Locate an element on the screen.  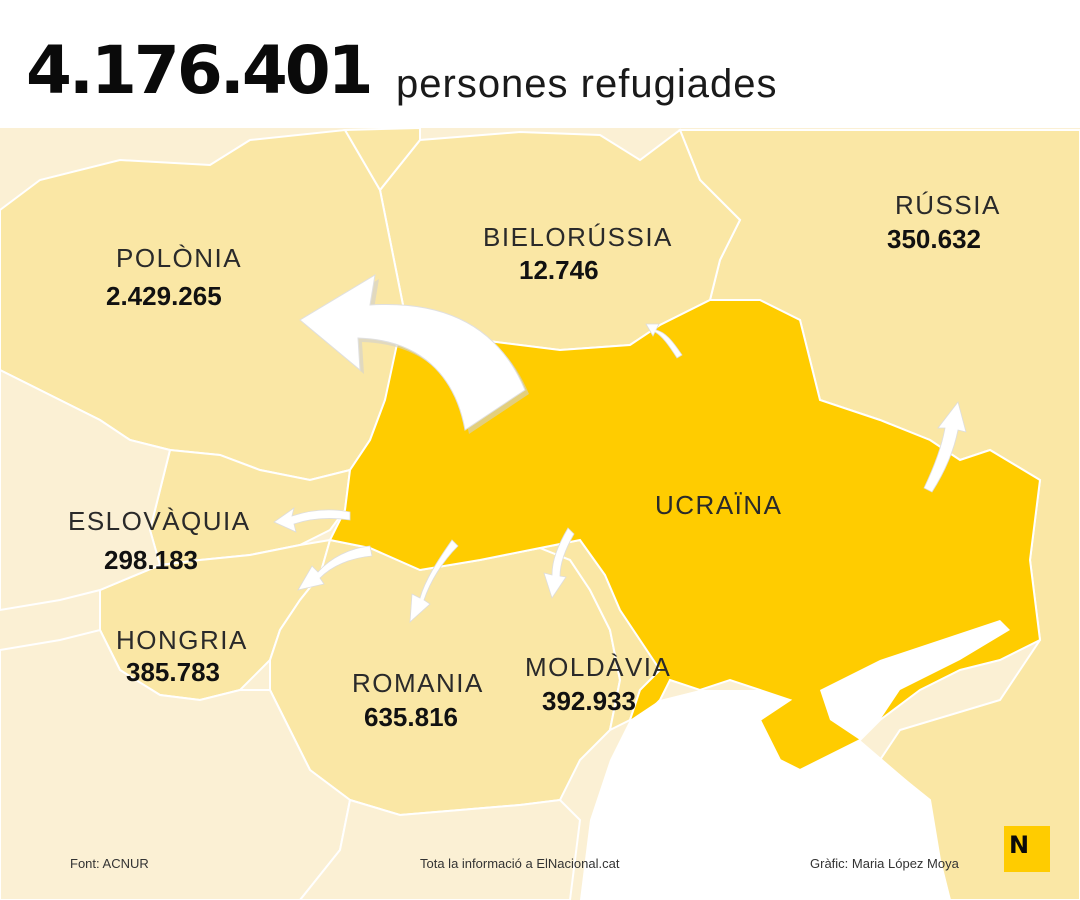
subtitle: persones refugiades is located at coordinates (587, 84).